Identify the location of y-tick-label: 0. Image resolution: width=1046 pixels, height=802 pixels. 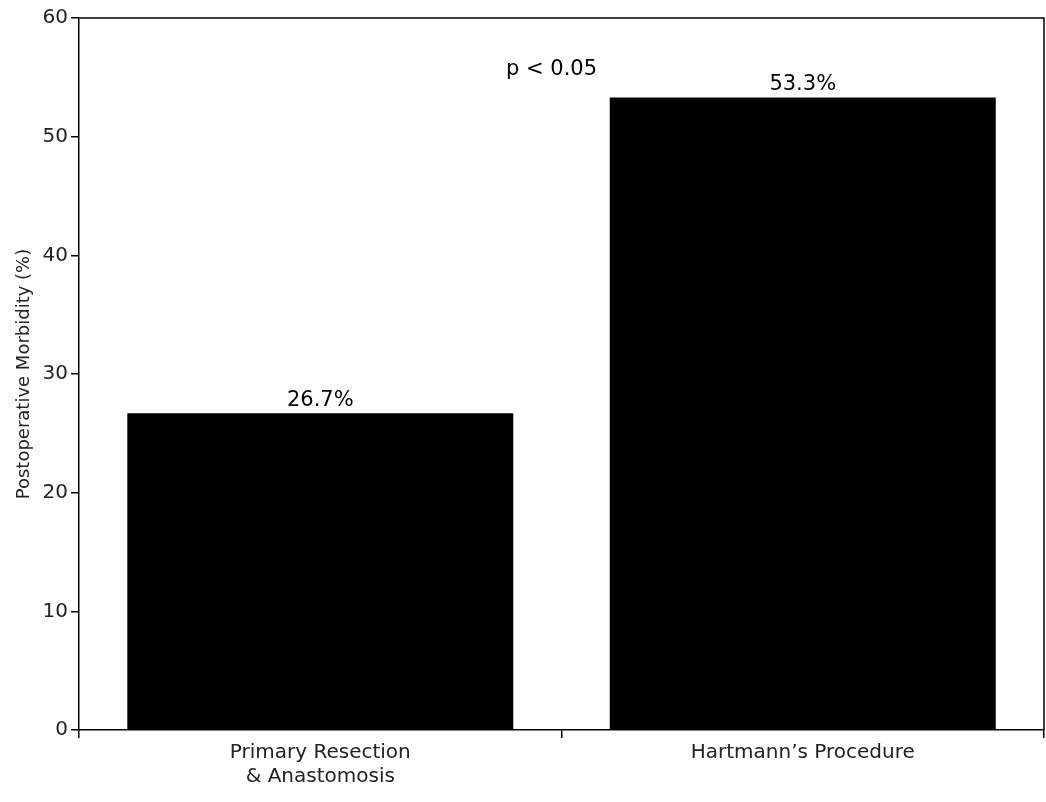
(62, 728).